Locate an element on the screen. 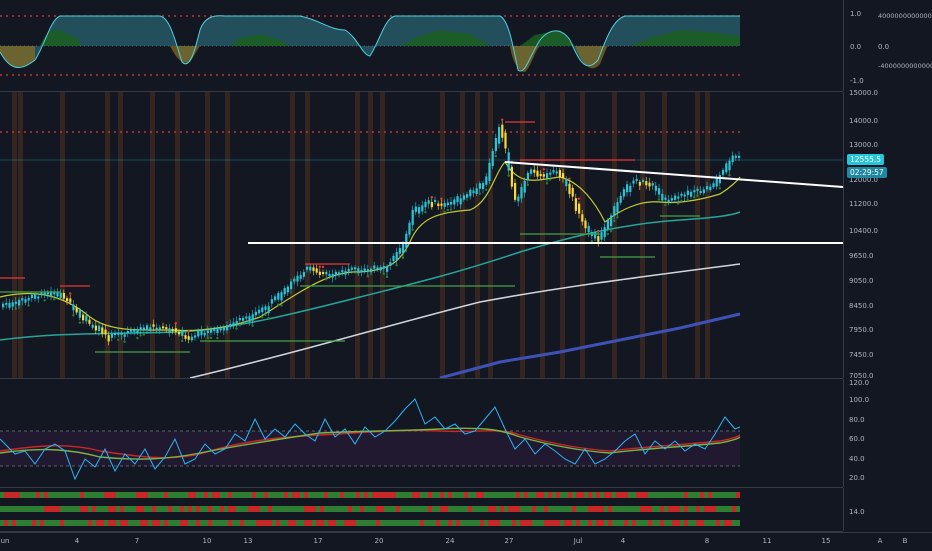 The height and width of the screenshot is (551, 932). price-label: 7950.0 is located at coordinates (861, 330).